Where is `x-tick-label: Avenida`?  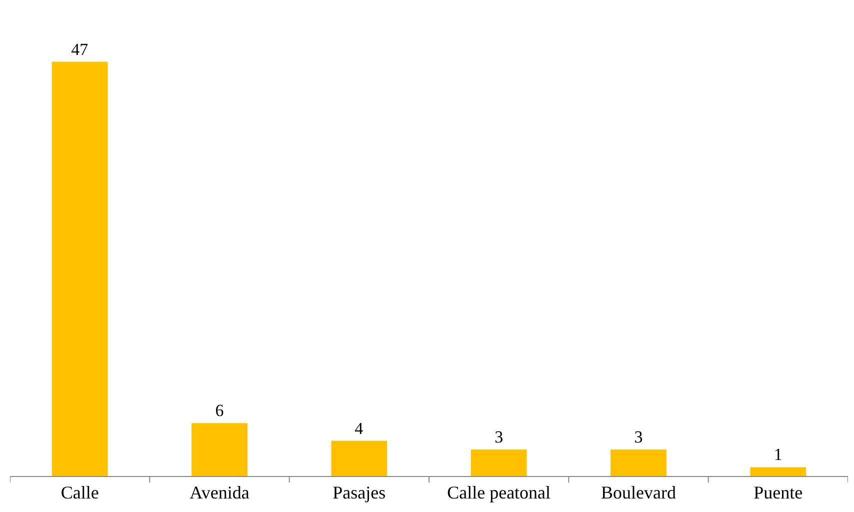 x-tick-label: Avenida is located at coordinates (220, 492).